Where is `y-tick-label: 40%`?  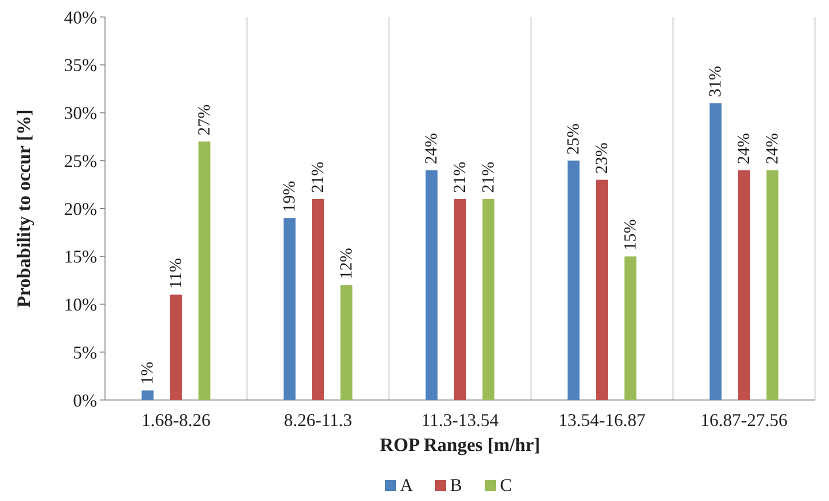
y-tick-label: 40% is located at coordinates (80, 17).